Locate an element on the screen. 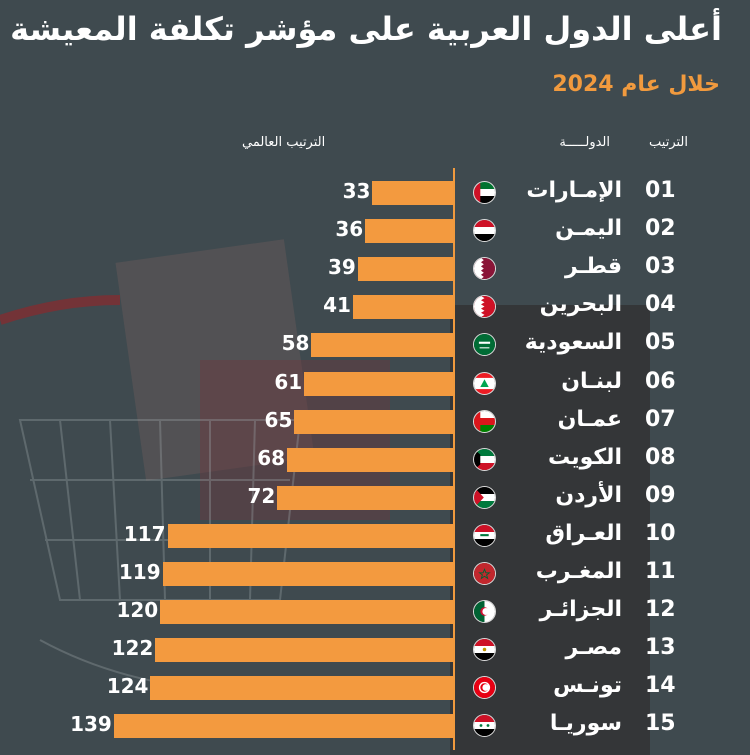 This screenshot has width=750, height=755. chart-row: 139 سوريـا 15 is located at coordinates (375, 726).